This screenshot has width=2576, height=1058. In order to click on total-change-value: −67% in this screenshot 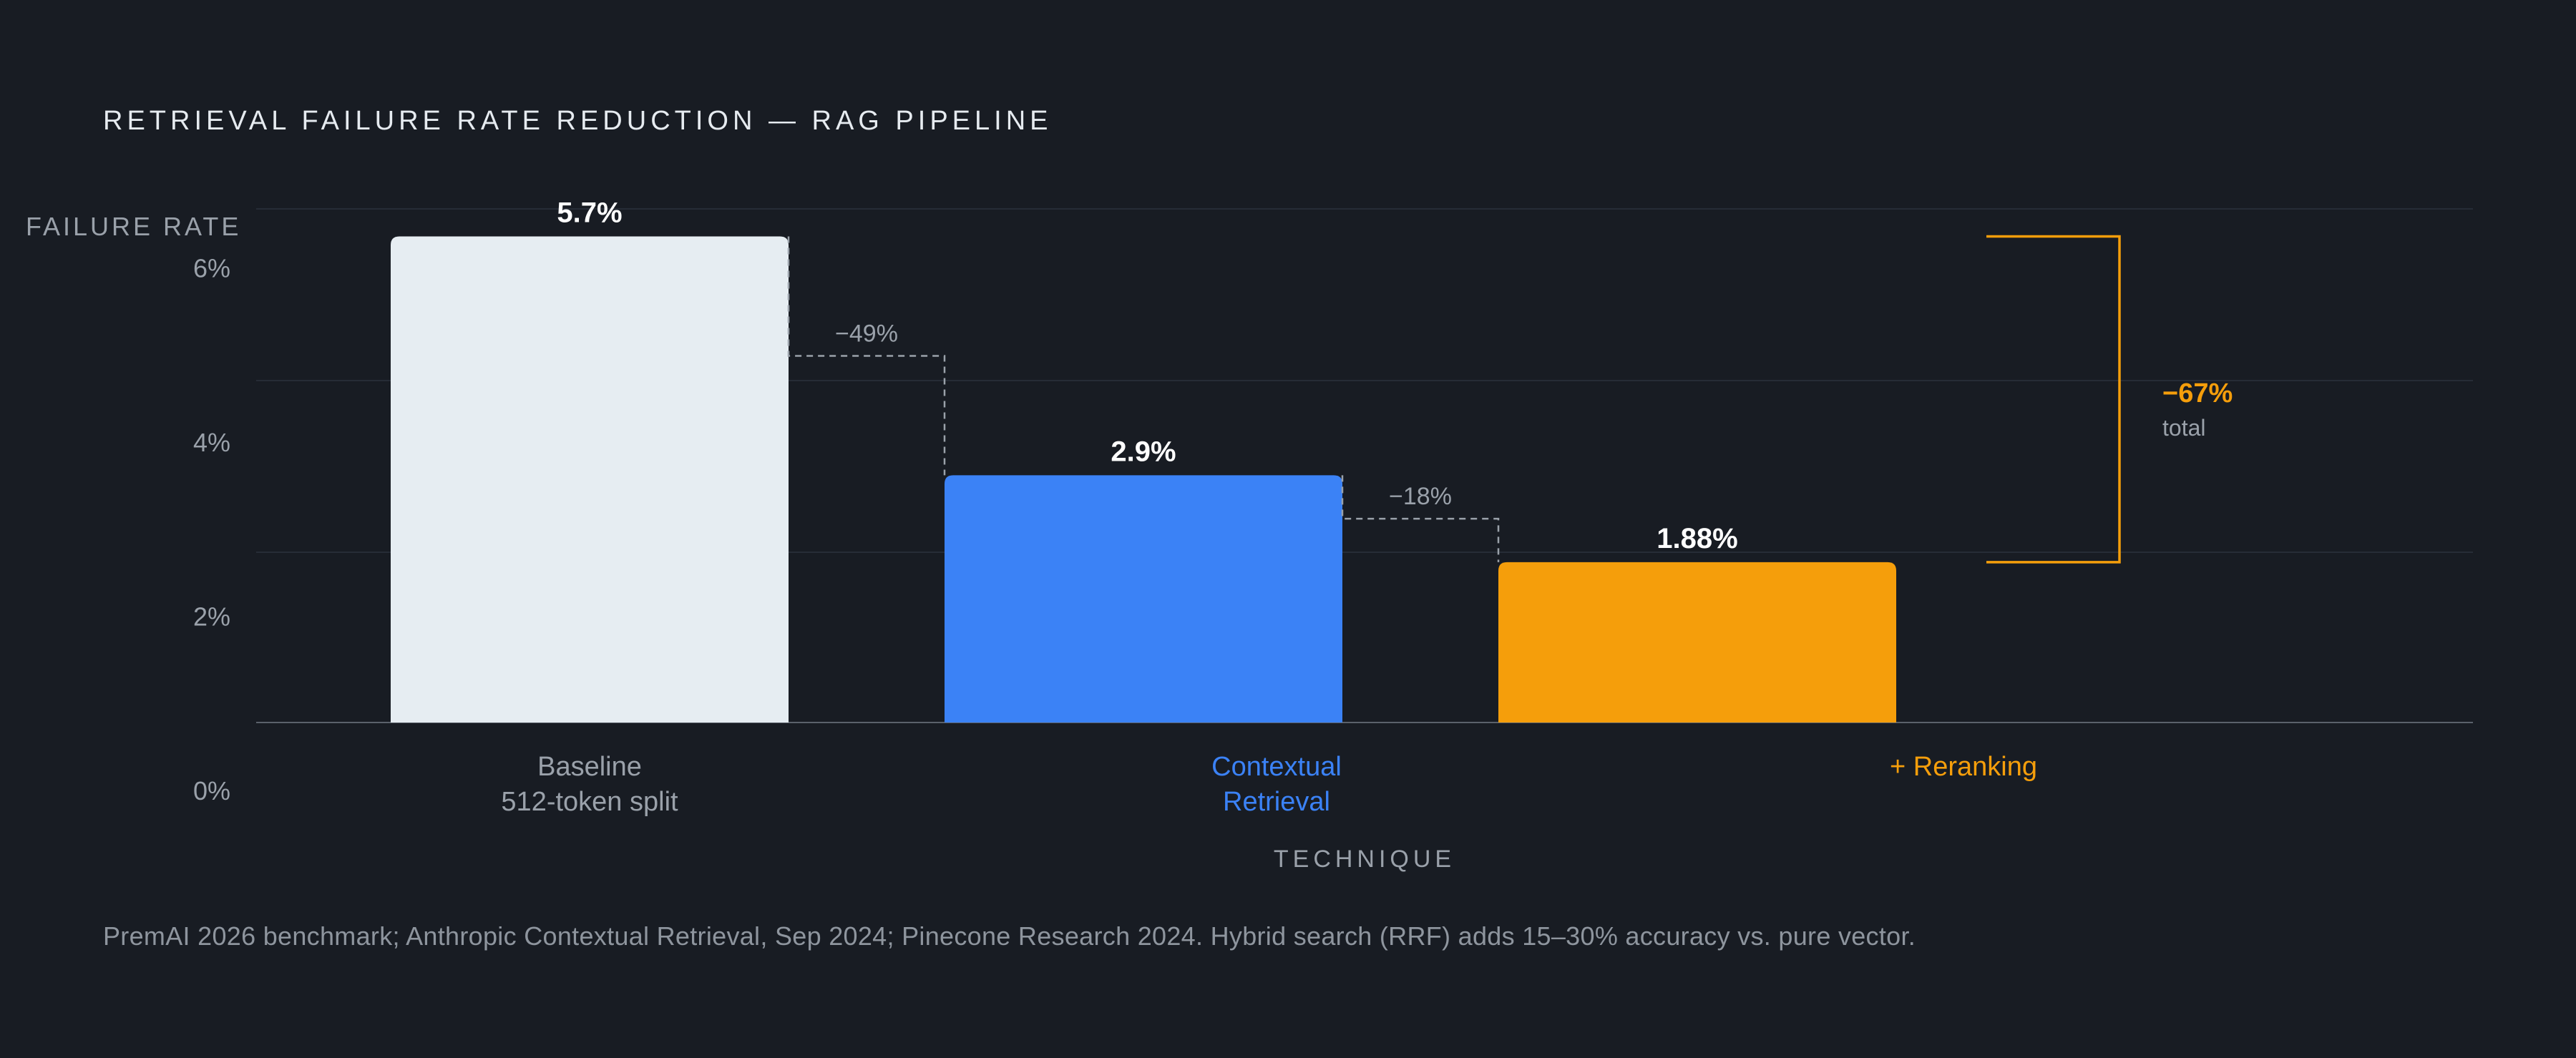, I will do `click(2197, 393)`.